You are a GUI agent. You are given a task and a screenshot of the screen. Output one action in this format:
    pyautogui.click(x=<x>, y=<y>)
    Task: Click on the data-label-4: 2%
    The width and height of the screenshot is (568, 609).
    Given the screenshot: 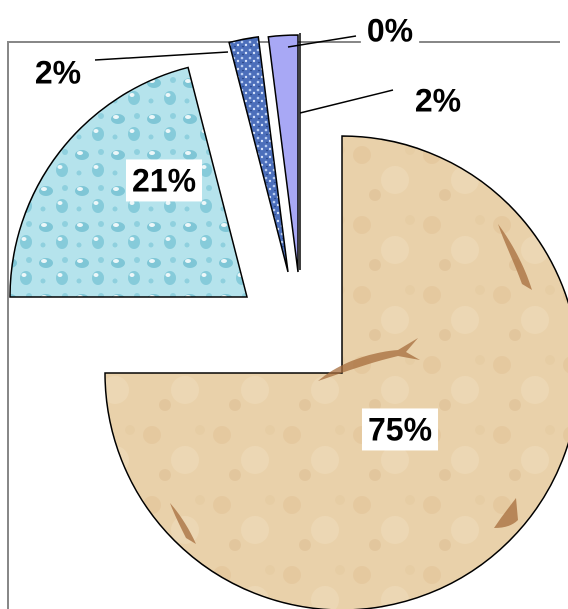 What is the action you would take?
    pyautogui.click(x=438, y=100)
    